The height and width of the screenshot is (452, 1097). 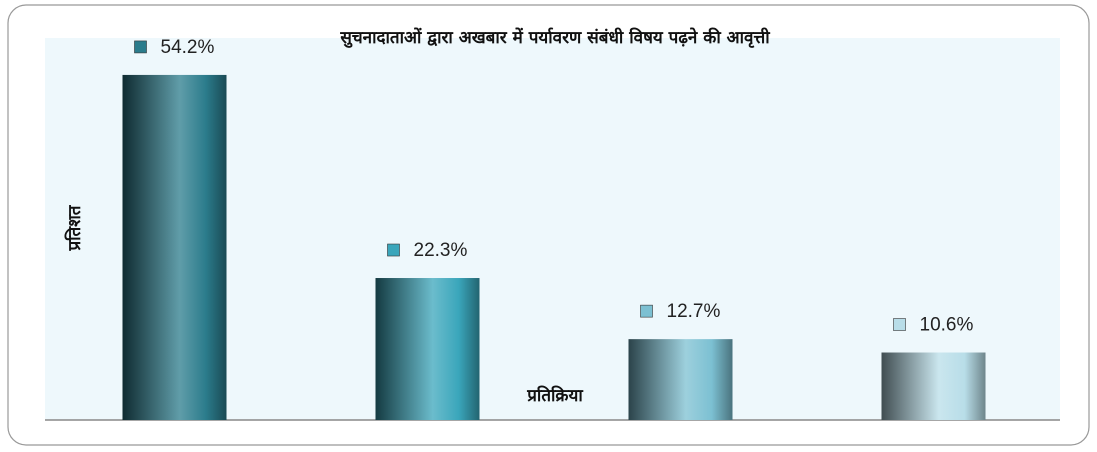 What do you see at coordinates (74, 227) in the screenshot?
I see `y-axis-label: प्रतिशत` at bounding box center [74, 227].